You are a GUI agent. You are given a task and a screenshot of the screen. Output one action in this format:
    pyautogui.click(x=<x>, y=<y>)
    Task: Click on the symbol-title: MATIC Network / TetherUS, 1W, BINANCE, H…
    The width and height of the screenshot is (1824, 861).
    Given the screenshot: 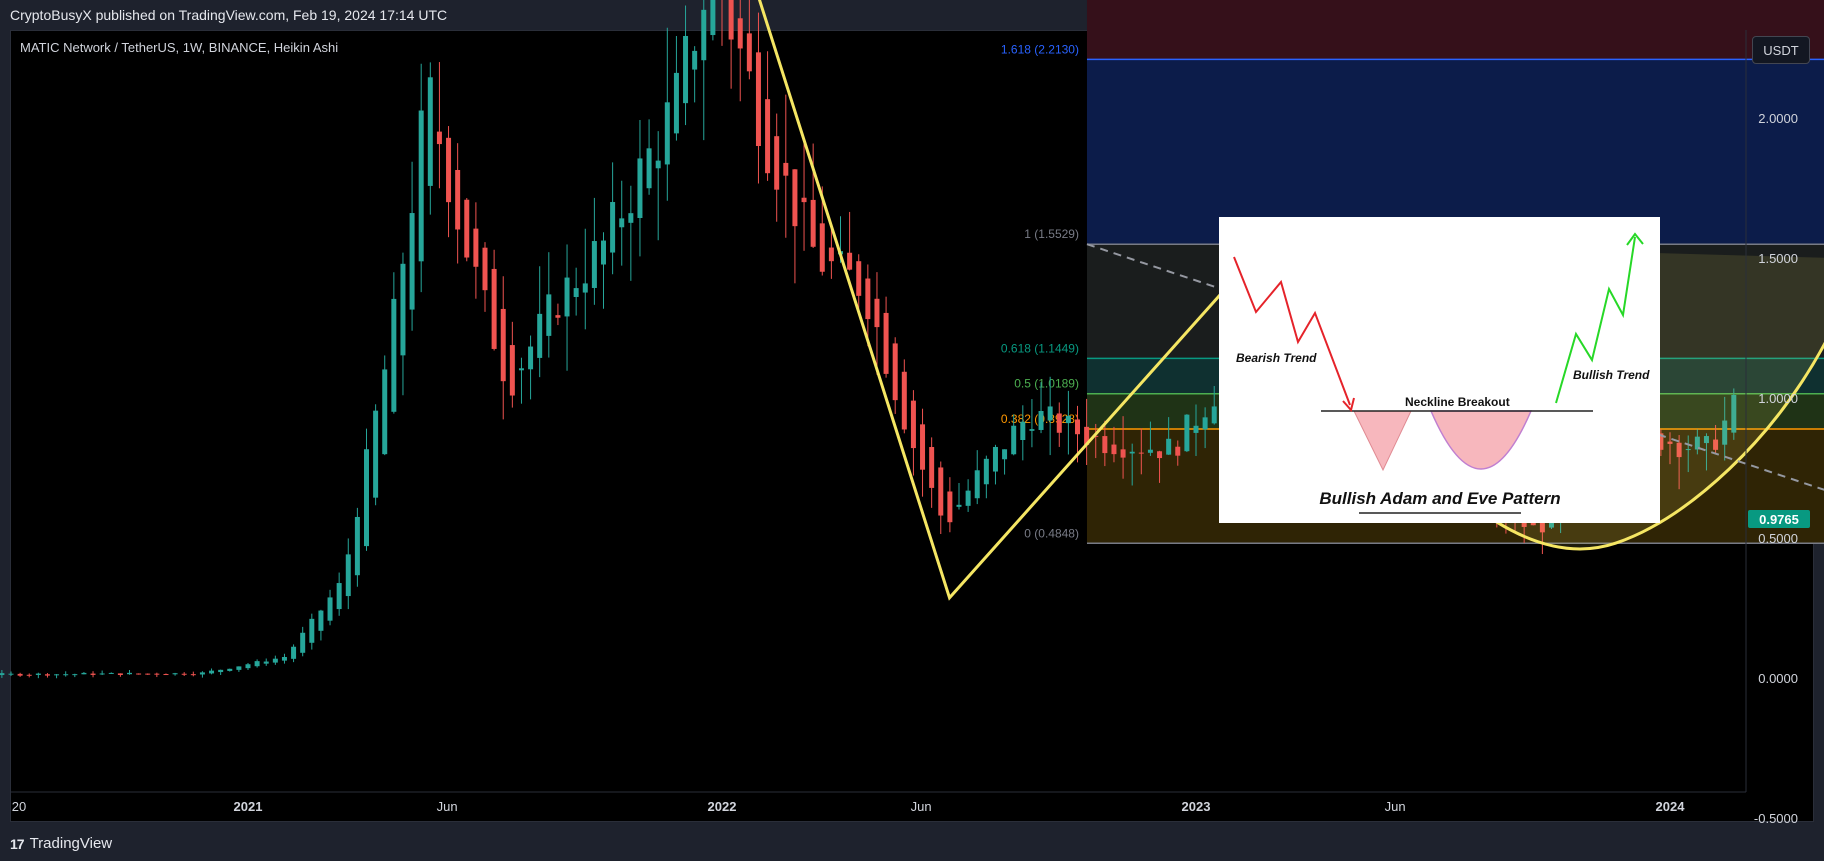 What is the action you would take?
    pyautogui.click(x=179, y=47)
    